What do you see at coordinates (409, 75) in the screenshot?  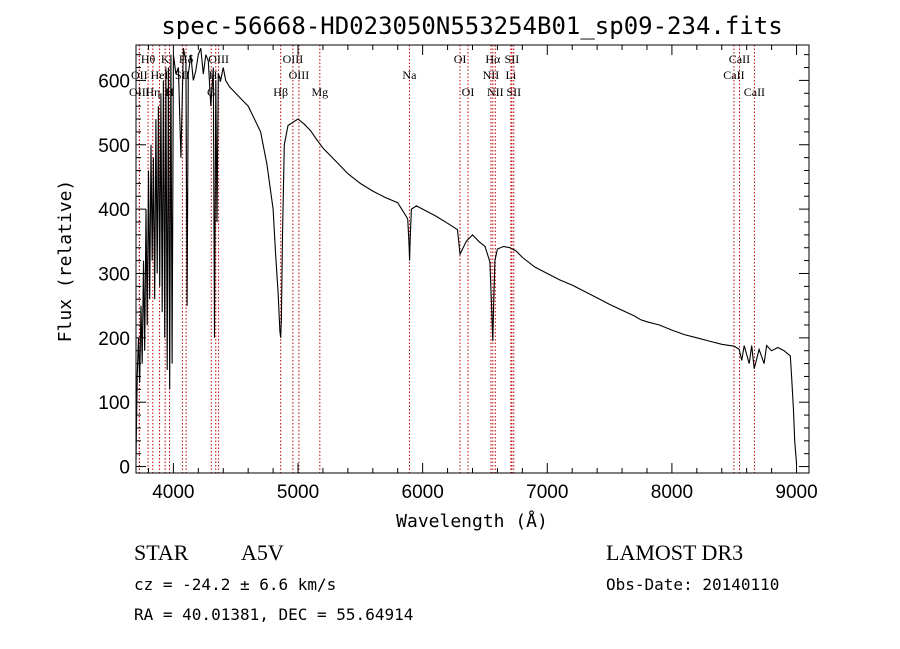 I see `line-label: Na` at bounding box center [409, 75].